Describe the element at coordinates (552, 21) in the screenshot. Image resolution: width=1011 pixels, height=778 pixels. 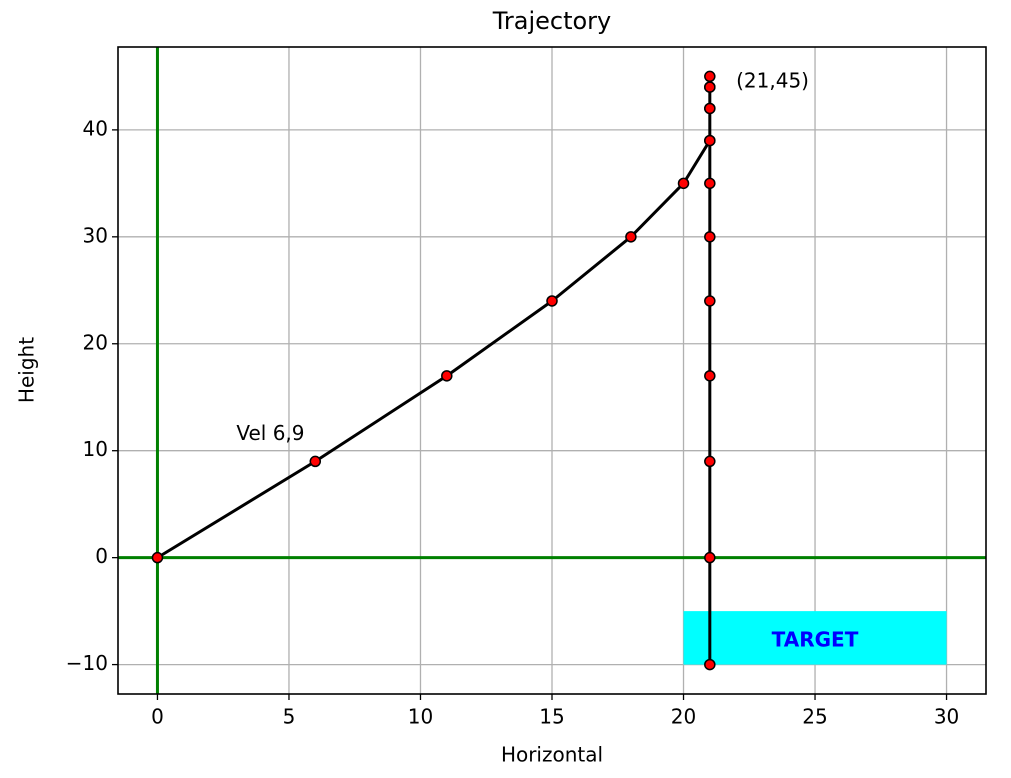
I see `chart-title: Trajectory` at that location.